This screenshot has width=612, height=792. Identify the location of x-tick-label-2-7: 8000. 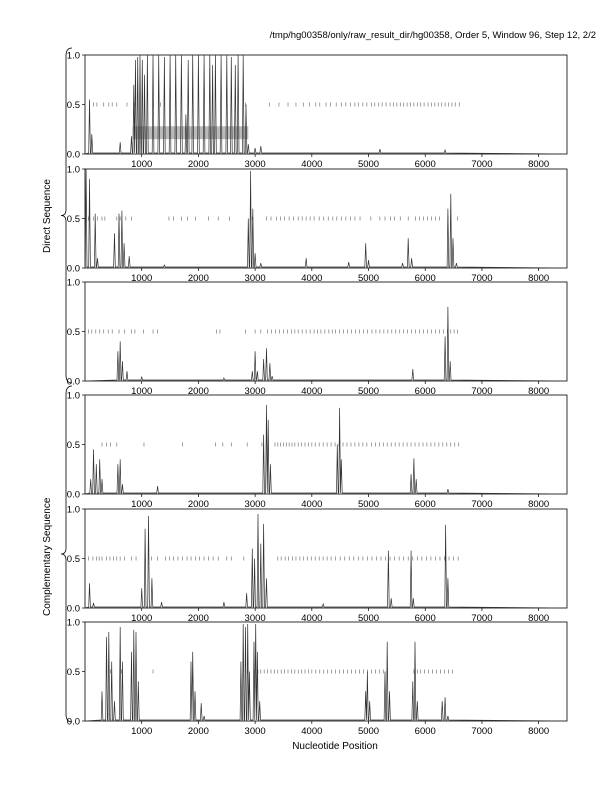
(538, 391).